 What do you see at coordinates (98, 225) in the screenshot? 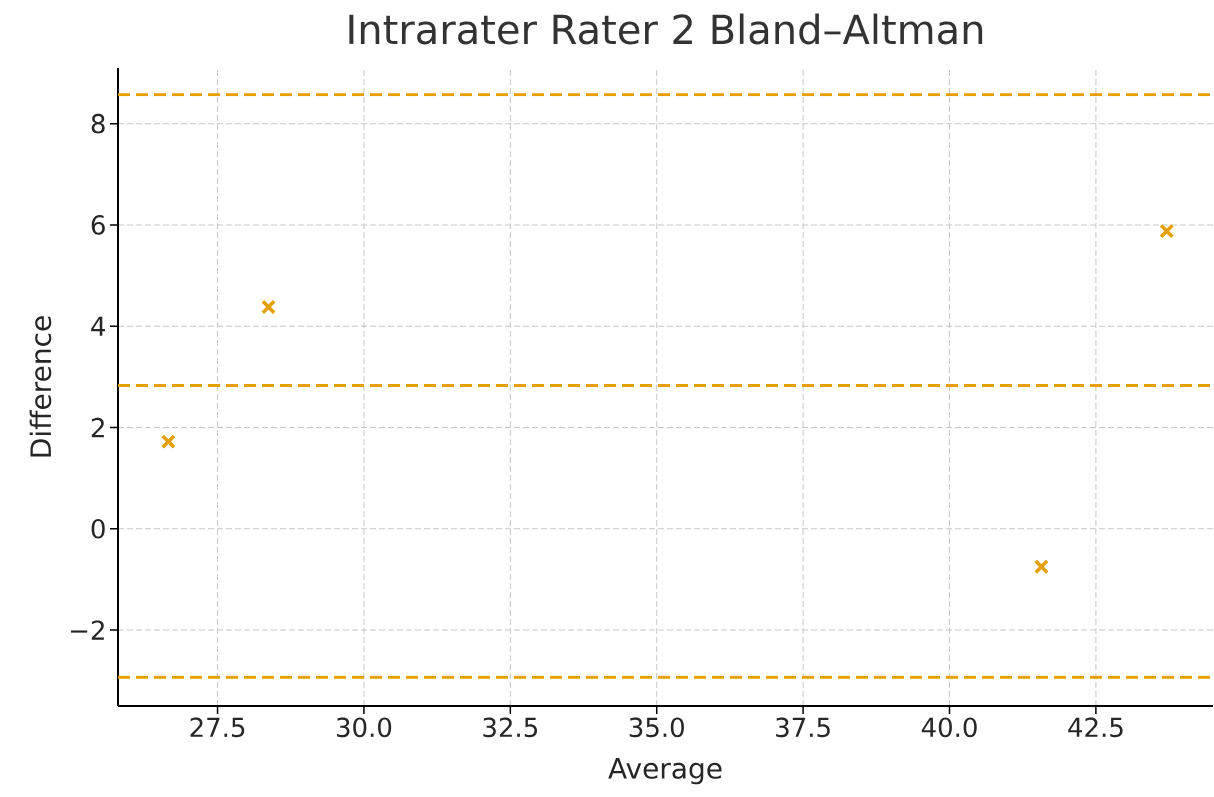
I see `y-tick-label: 6` at bounding box center [98, 225].